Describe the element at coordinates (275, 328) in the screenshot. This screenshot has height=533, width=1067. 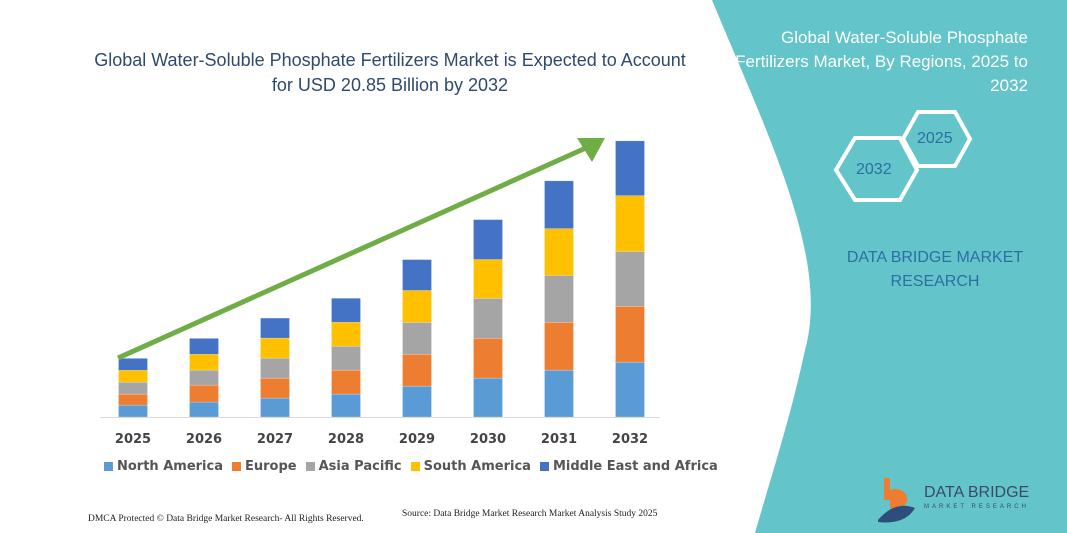
I see `bar-segment-middle-east-and-africa-2027` at that location.